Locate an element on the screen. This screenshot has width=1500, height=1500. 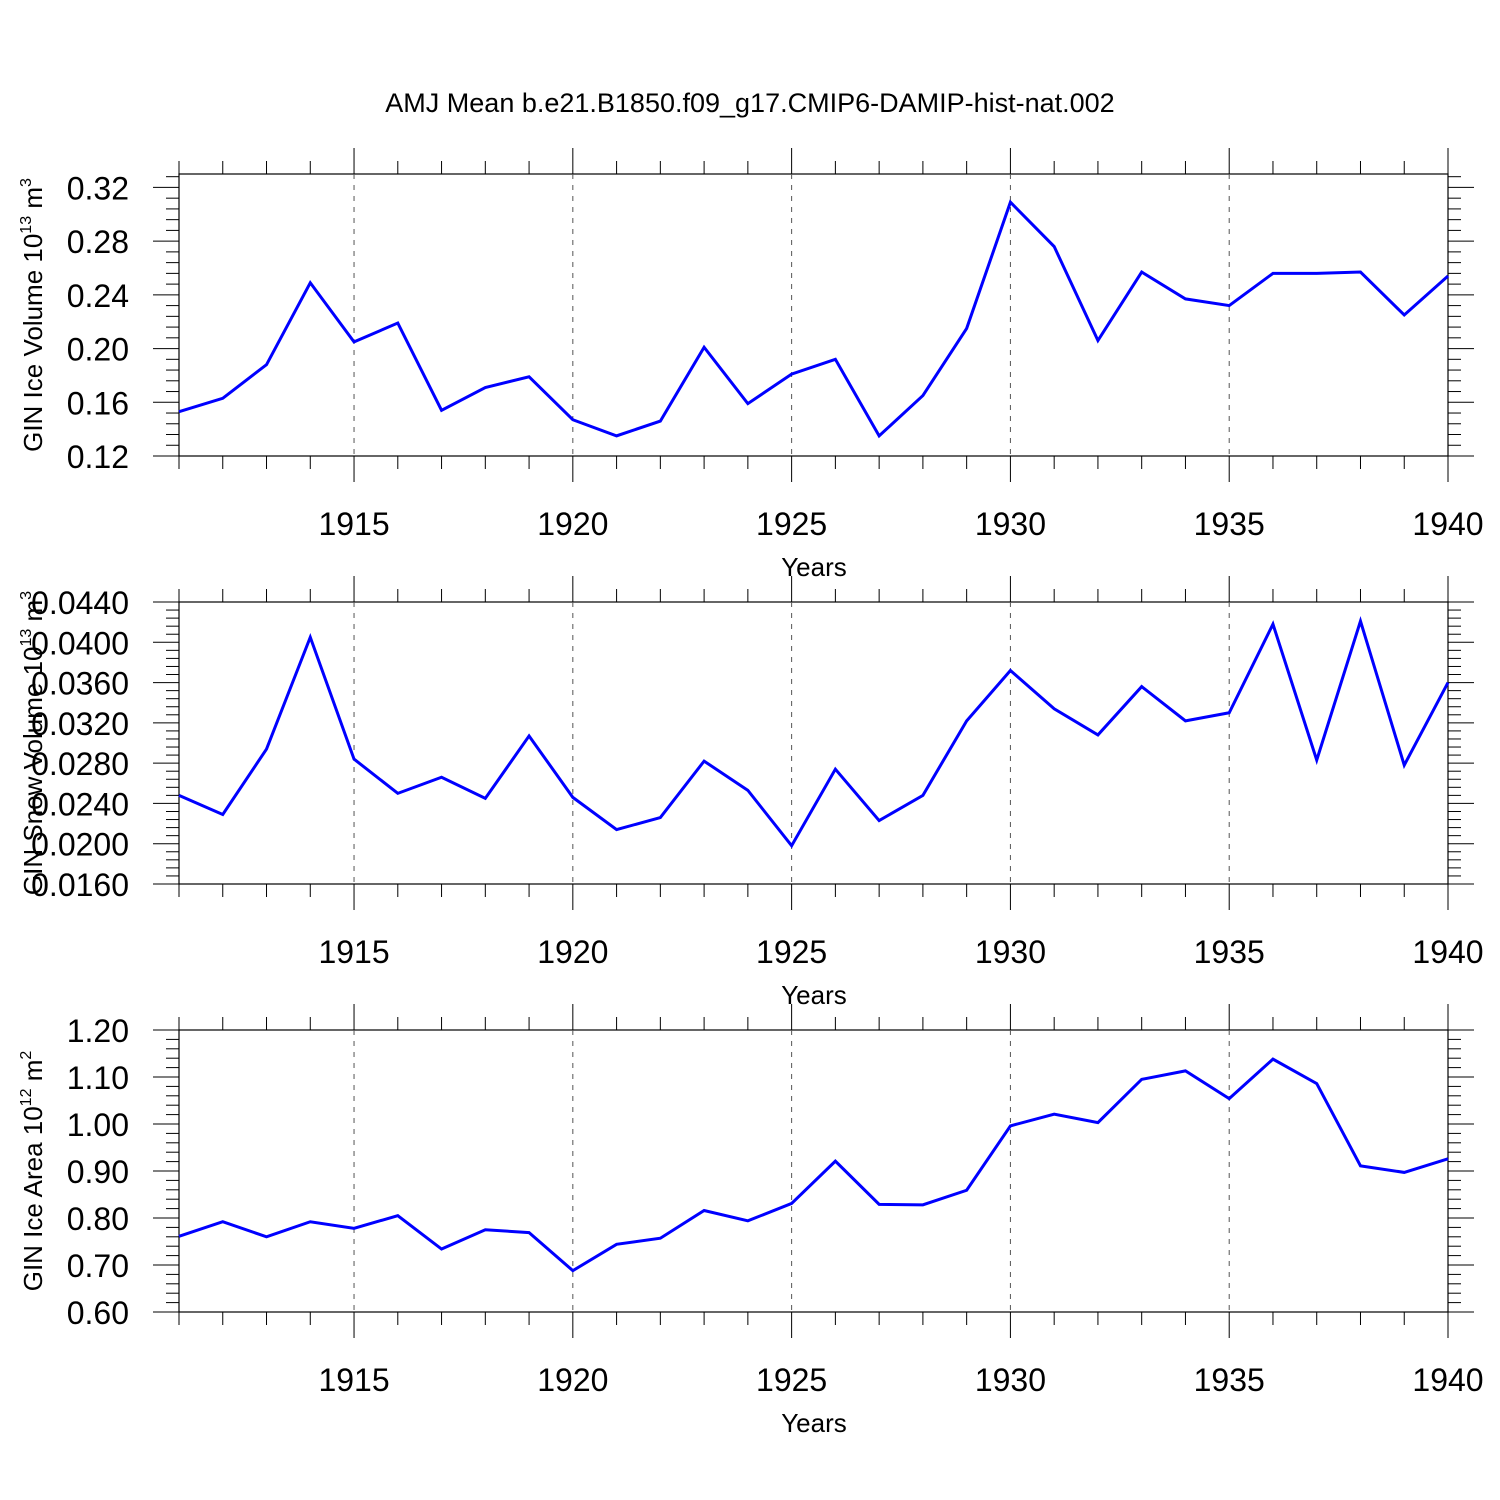
y-tick-label: 0.28 is located at coordinates (98, 242).